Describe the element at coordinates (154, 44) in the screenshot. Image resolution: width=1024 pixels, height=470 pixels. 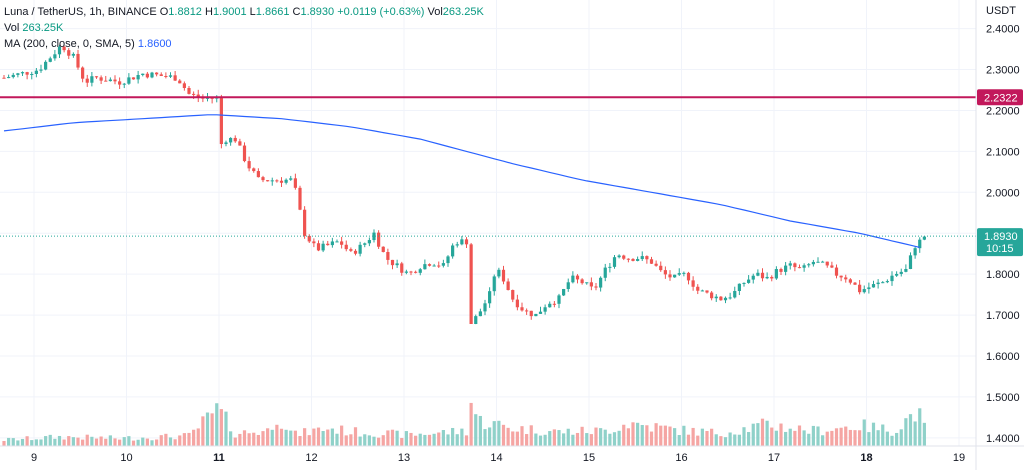
I see `ma-indicator-value: 1.8600` at that location.